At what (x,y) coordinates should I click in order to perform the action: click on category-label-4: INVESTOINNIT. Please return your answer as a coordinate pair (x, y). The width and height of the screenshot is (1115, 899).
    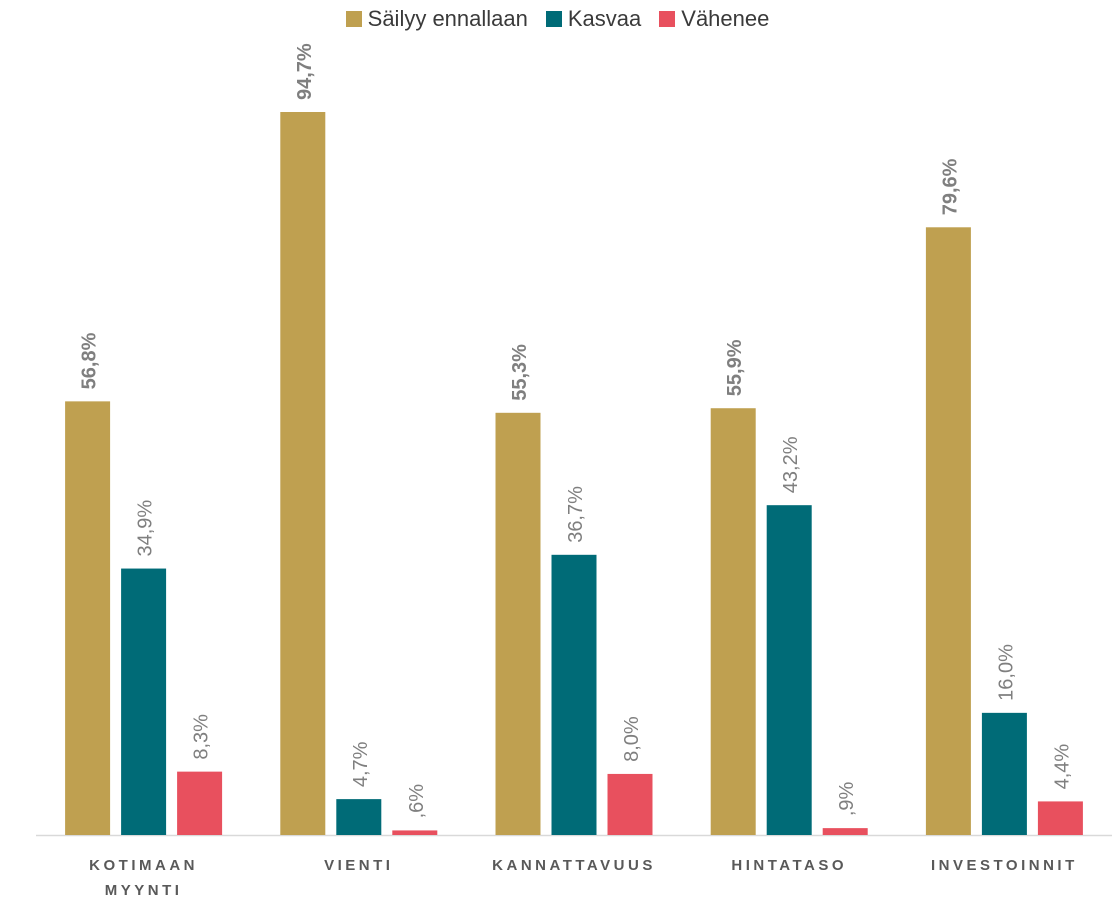
    Looking at the image, I should click on (1004, 865).